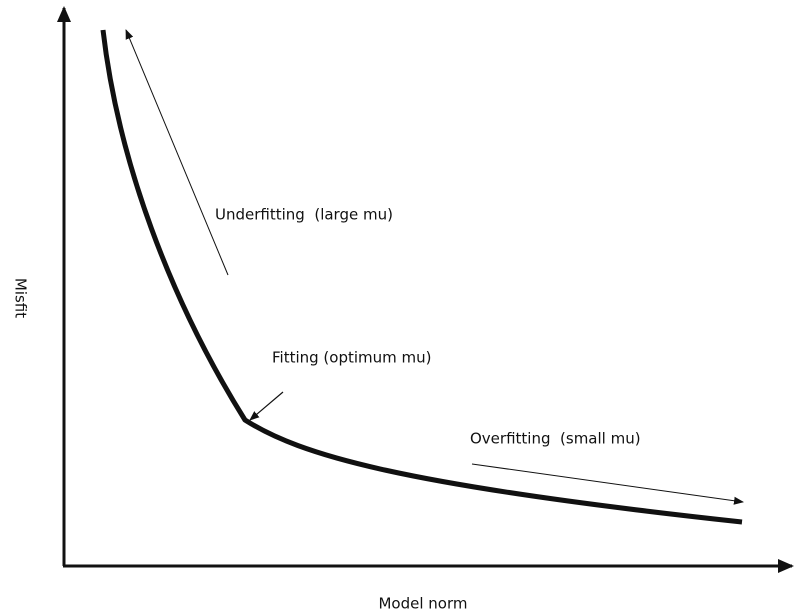  What do you see at coordinates (422, 604) in the screenshot?
I see `x-axis-label: Model norm` at bounding box center [422, 604].